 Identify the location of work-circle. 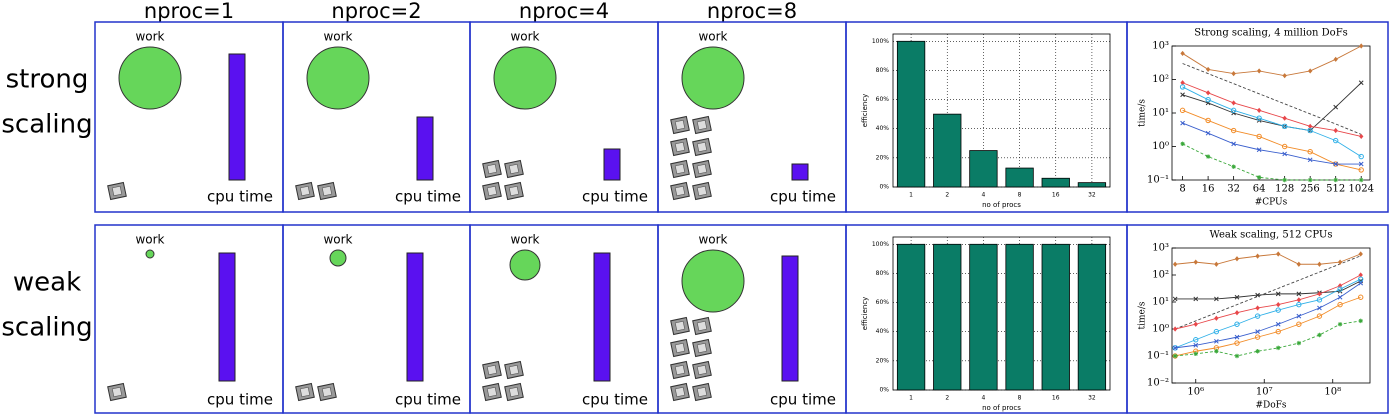
(150, 254).